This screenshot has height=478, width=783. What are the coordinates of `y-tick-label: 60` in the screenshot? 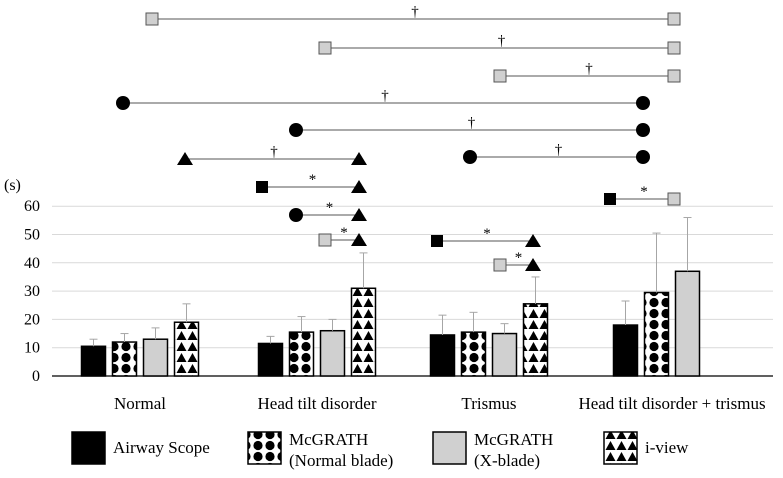 It's located at (32, 206).